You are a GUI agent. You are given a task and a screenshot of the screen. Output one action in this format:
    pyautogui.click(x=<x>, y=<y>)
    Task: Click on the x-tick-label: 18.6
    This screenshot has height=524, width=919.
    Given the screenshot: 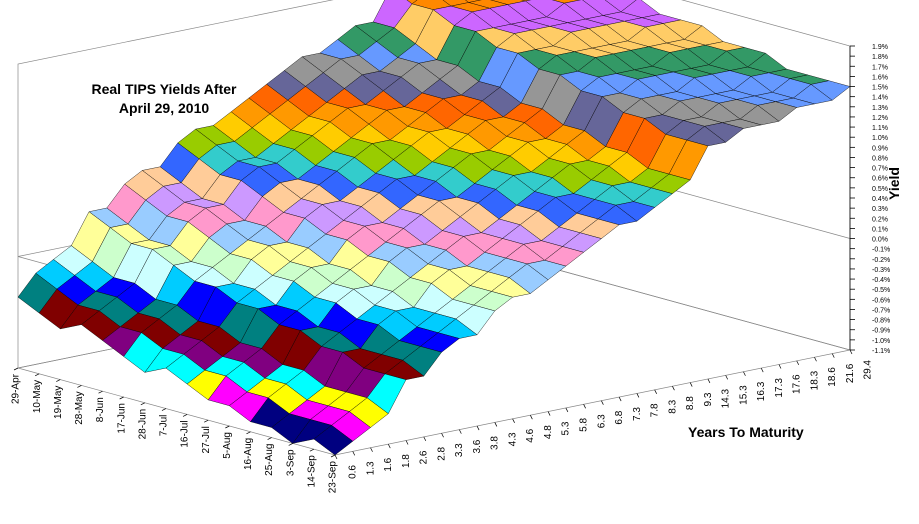 What is the action you would take?
    pyautogui.click(x=832, y=377)
    